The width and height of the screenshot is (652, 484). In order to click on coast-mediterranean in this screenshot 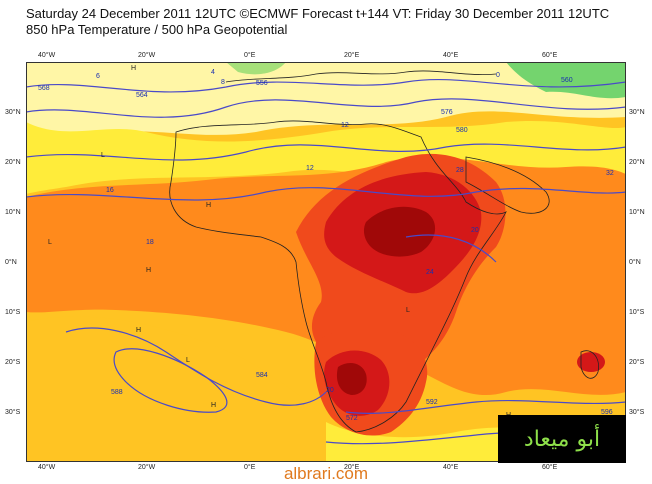, I will do `click(361, 76)`.